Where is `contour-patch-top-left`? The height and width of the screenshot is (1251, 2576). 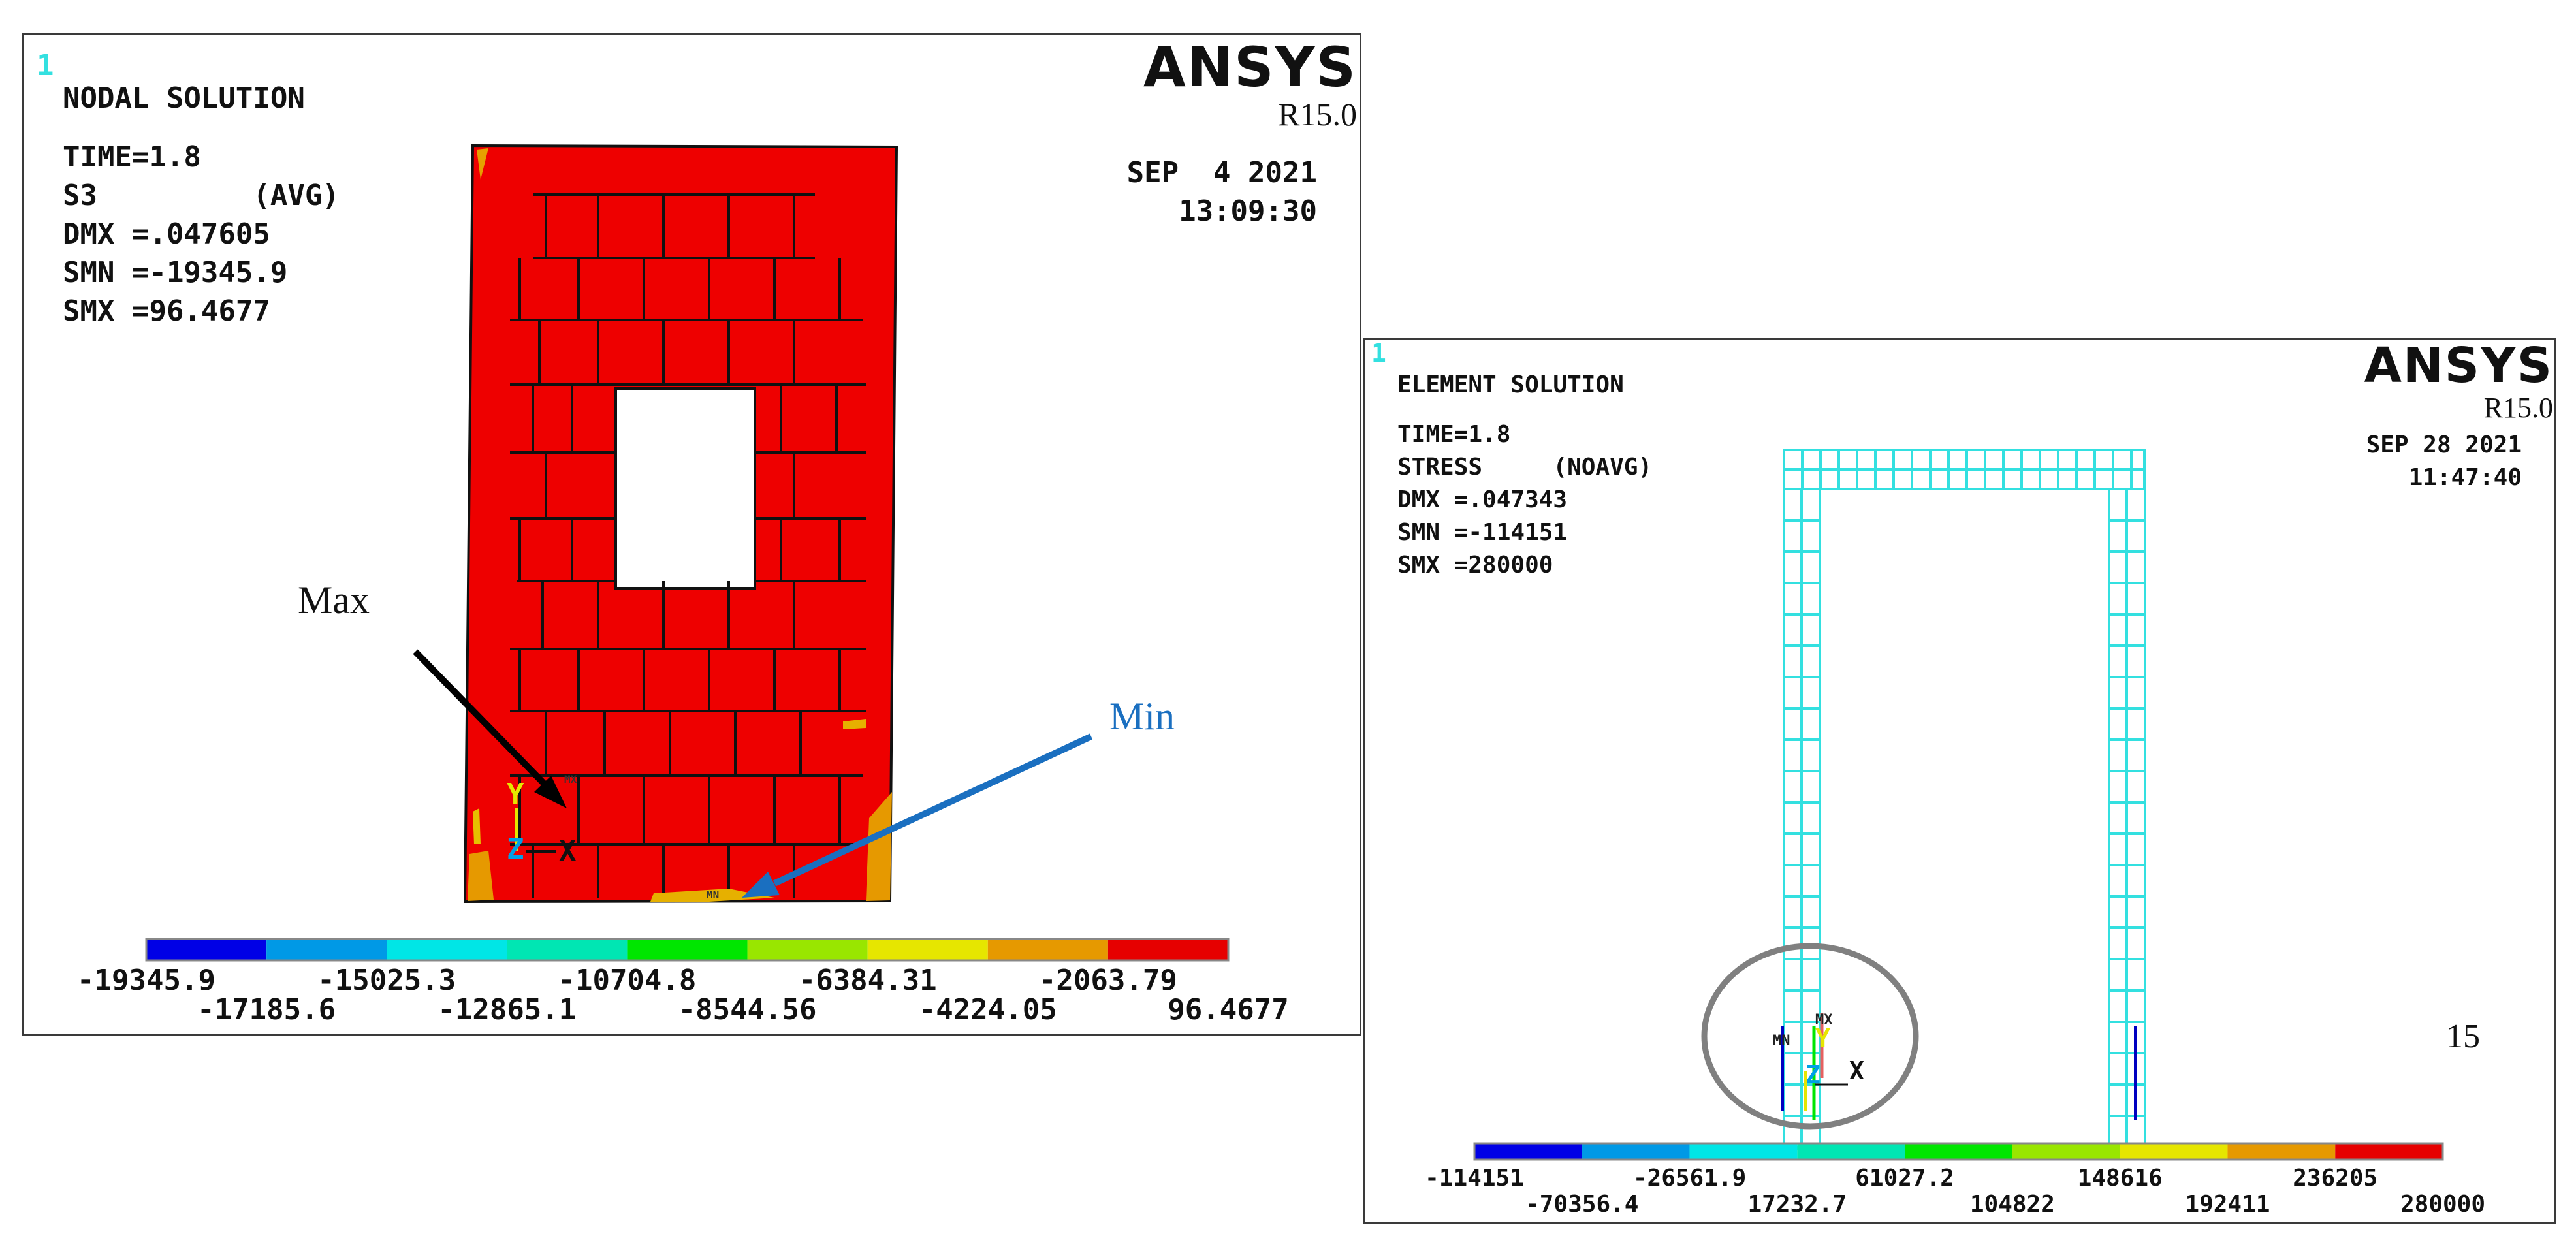 contour-patch-top-left is located at coordinates (483, 164).